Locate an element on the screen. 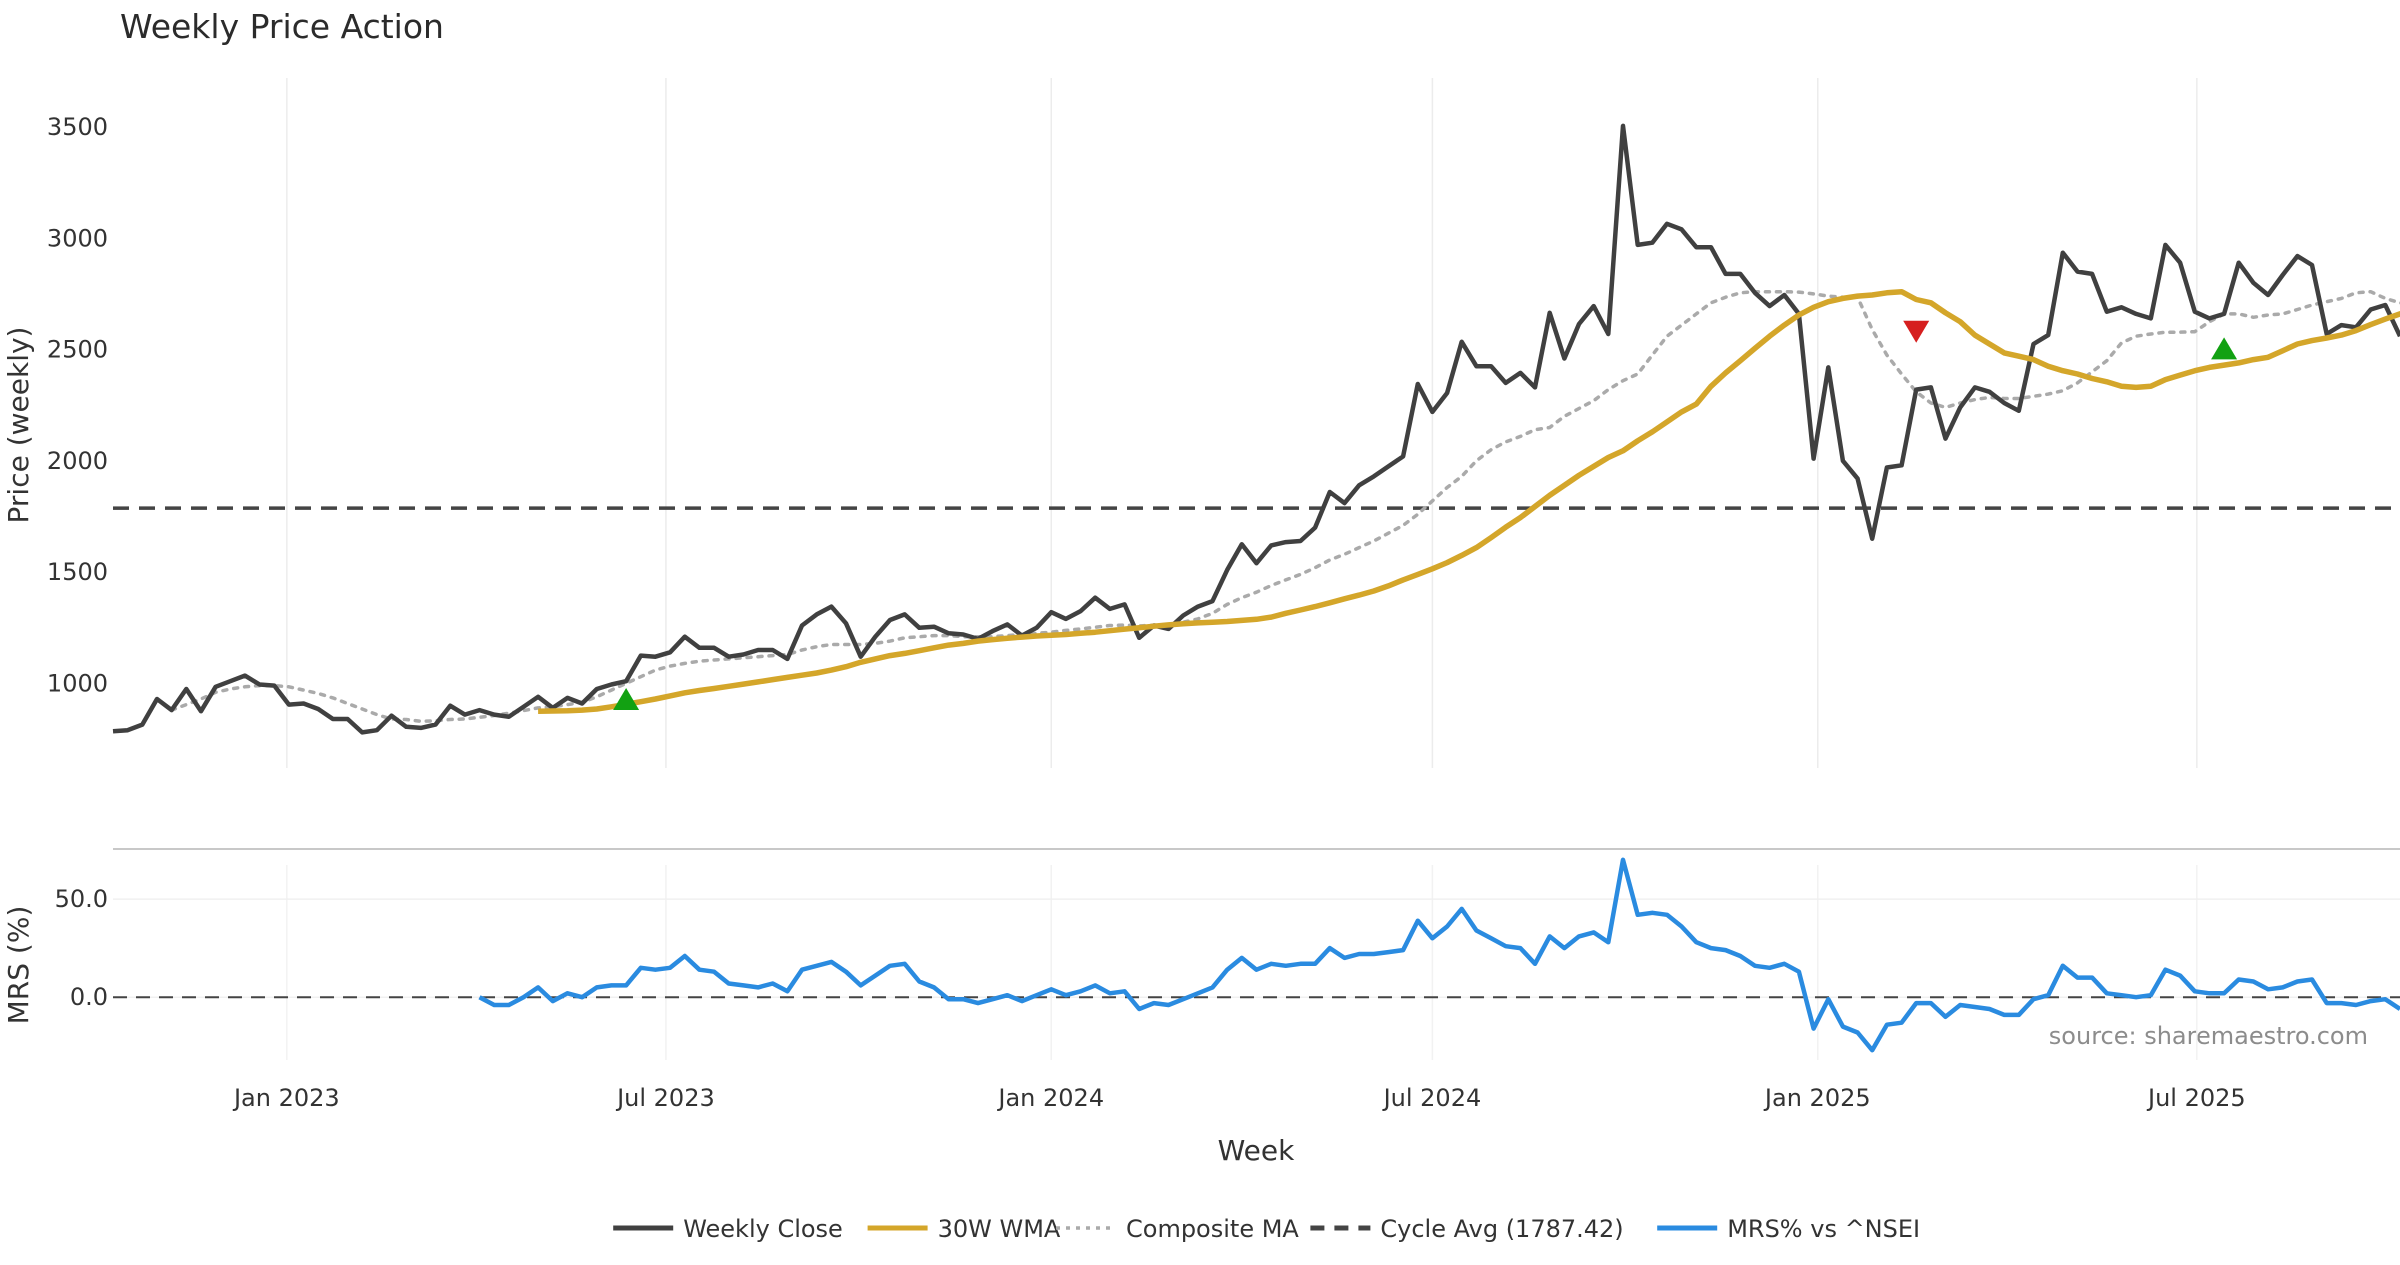 The image size is (2400, 1265). legend-label: Weekly Close is located at coordinates (763, 1229).